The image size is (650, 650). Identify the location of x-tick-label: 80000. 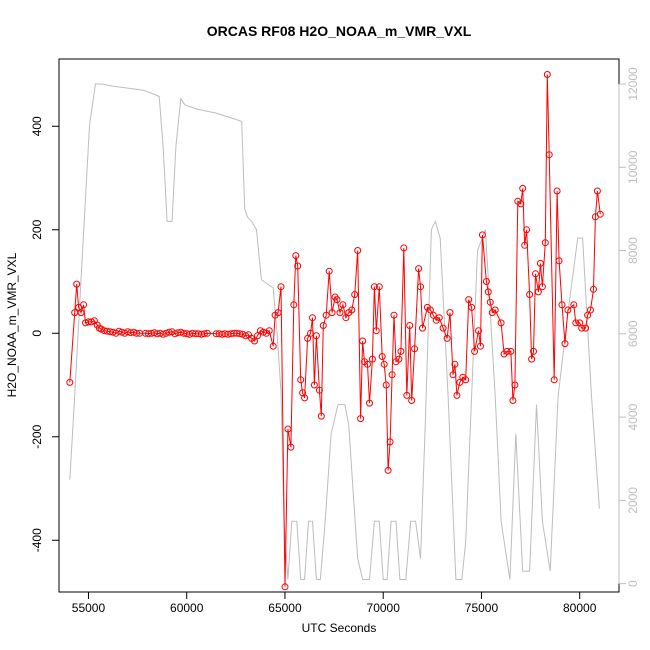
(580, 608).